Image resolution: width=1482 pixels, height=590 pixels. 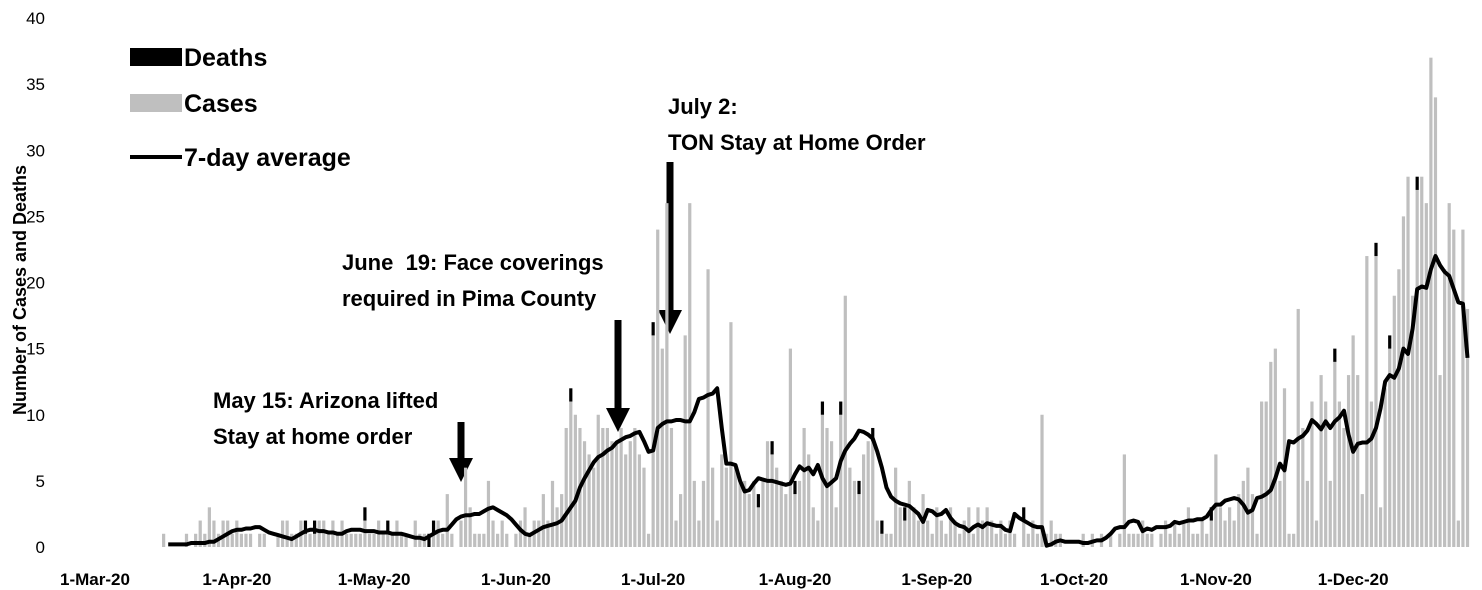 What do you see at coordinates (35, 415) in the screenshot?
I see `y-tick-label: 10` at bounding box center [35, 415].